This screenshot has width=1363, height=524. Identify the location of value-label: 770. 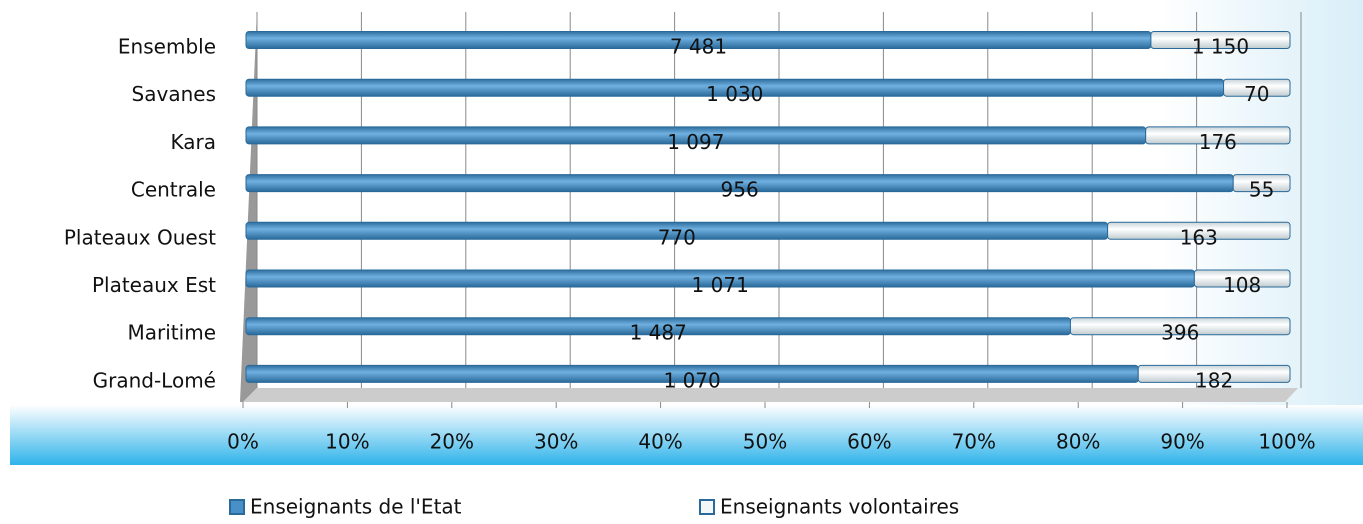
(677, 237).